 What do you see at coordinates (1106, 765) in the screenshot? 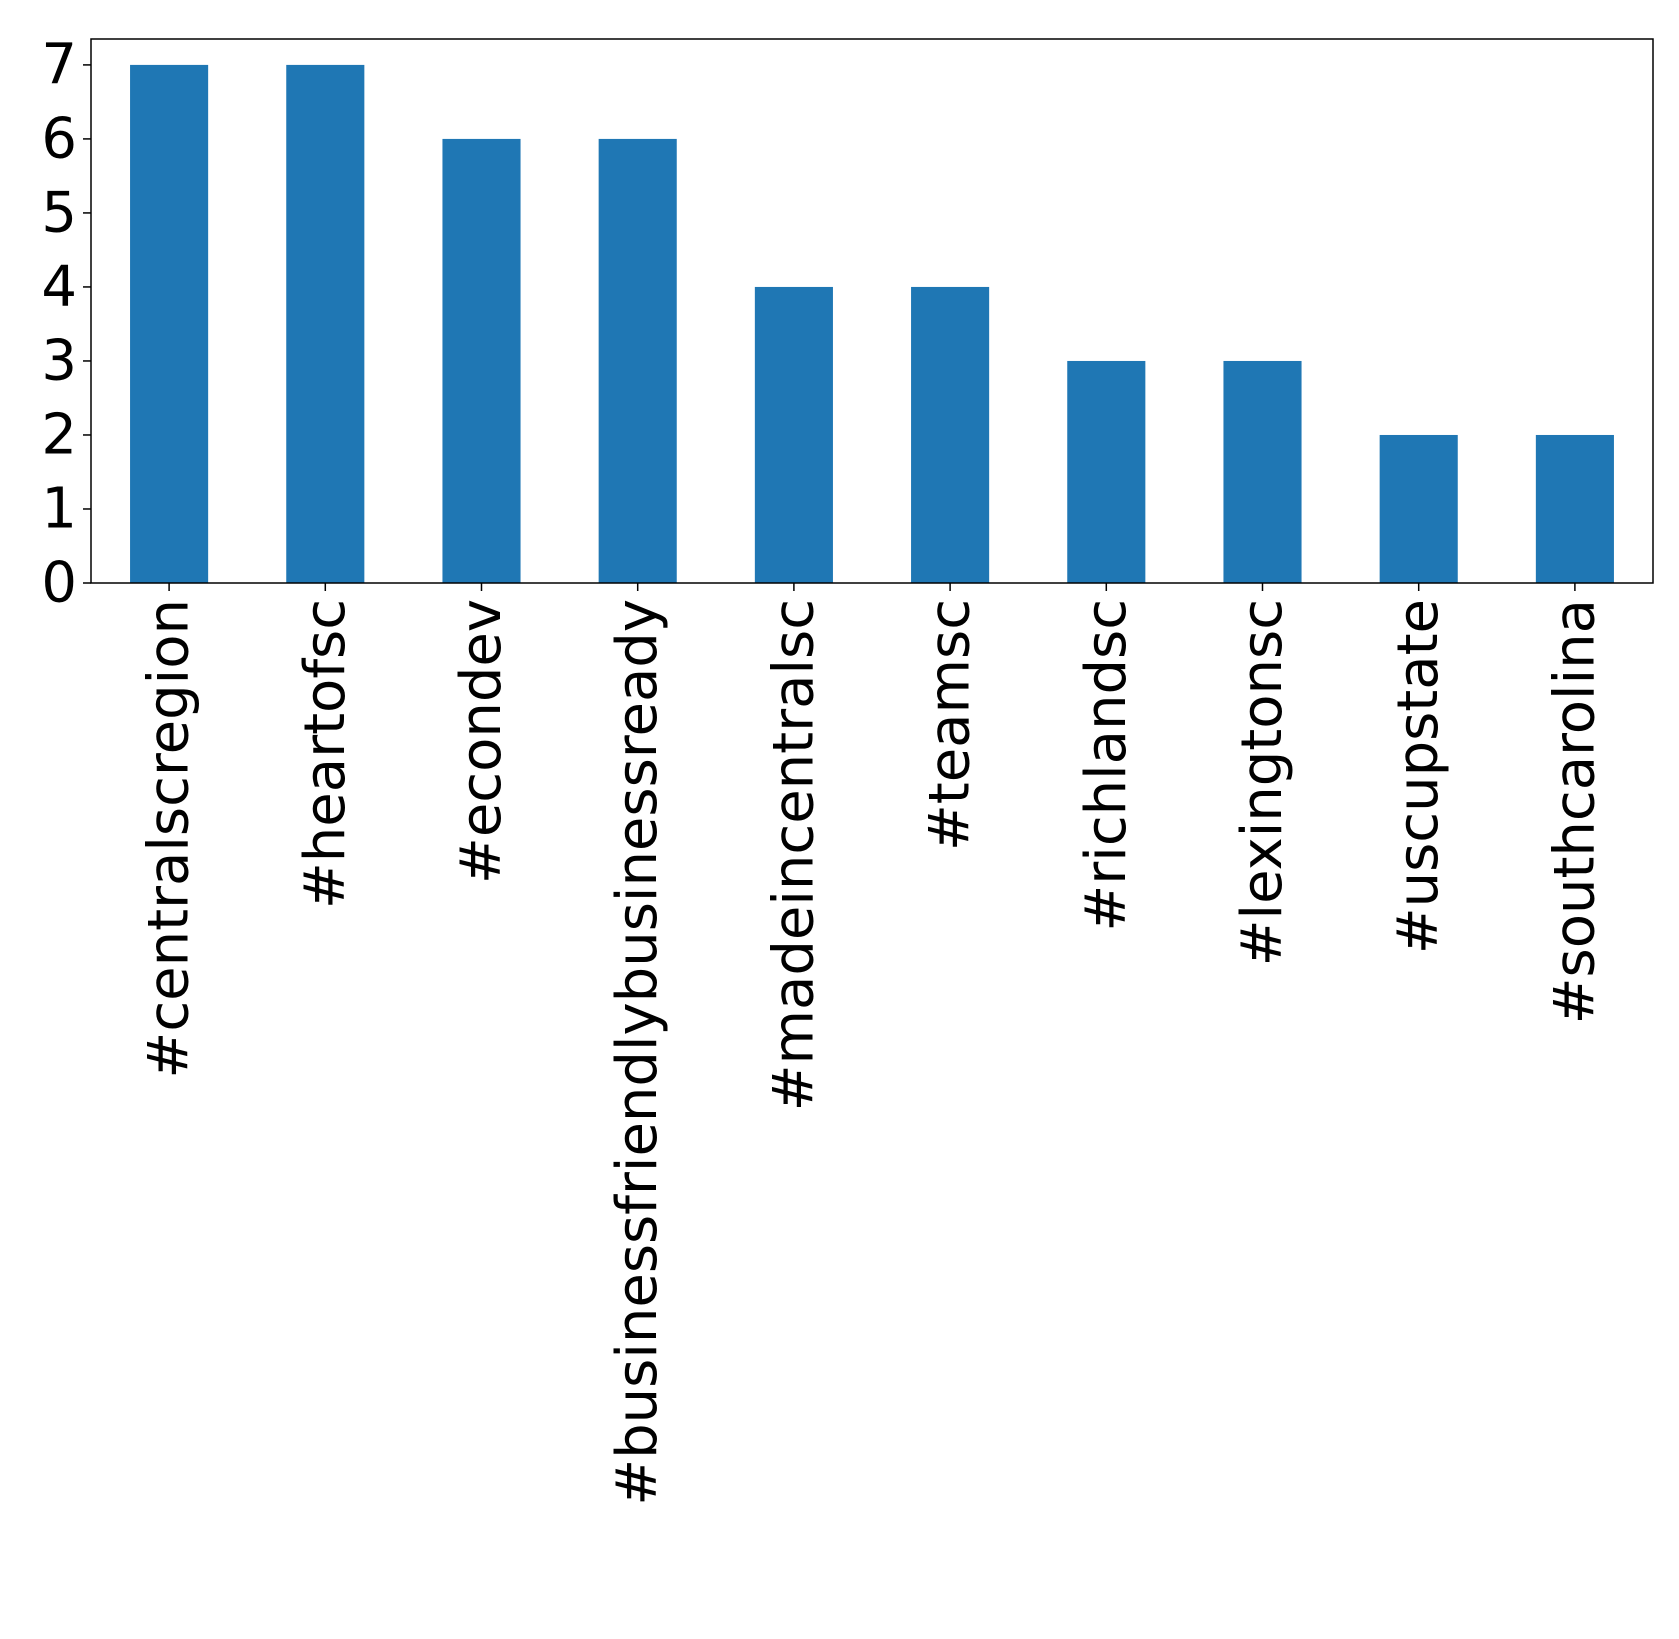
I see `x-tick-label: #richlandsc` at bounding box center [1106, 765].